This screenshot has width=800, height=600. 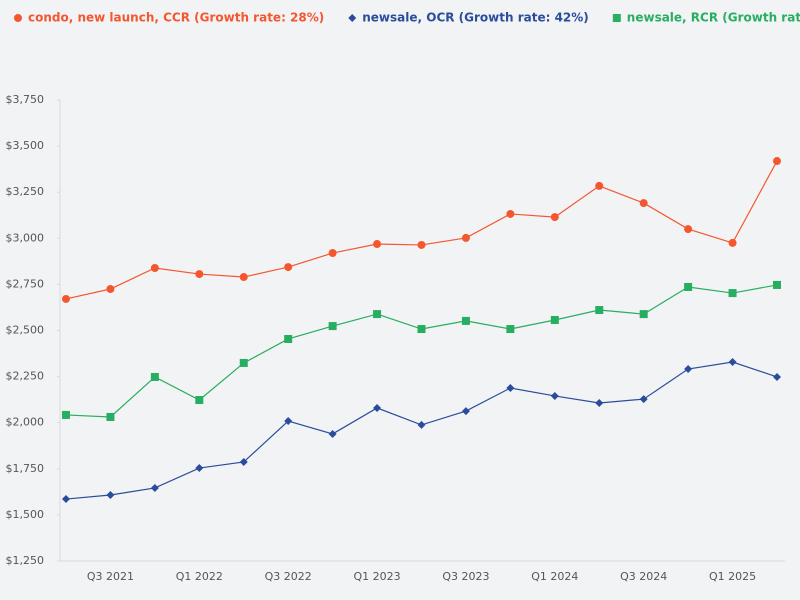 I want to click on y-tick-label: $2,000, so click(x=25, y=422).